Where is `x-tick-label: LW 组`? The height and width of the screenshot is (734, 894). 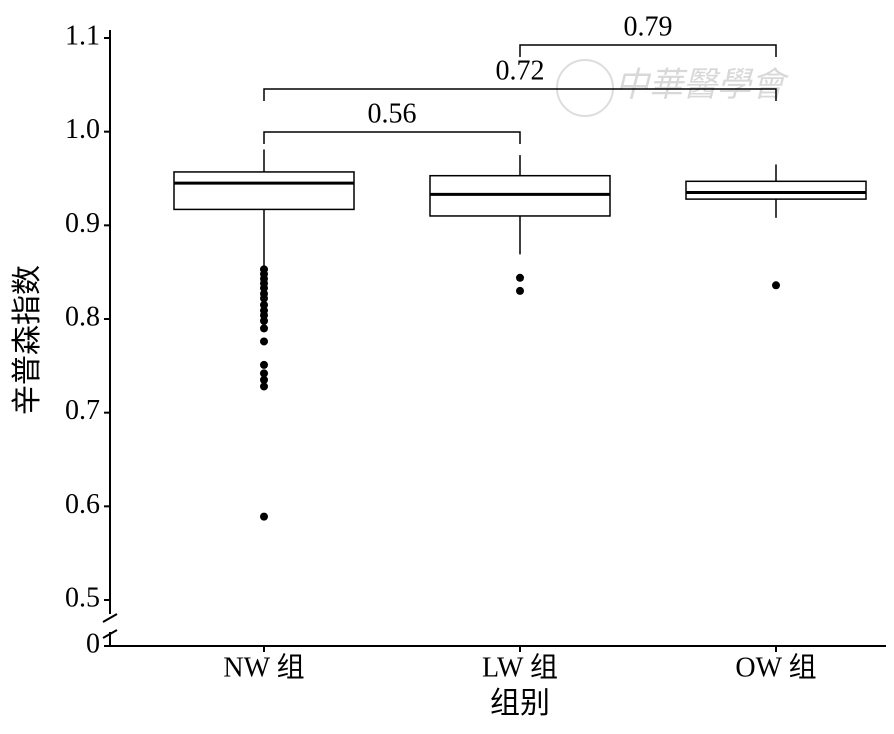 x-tick-label: LW 组 is located at coordinates (520, 667).